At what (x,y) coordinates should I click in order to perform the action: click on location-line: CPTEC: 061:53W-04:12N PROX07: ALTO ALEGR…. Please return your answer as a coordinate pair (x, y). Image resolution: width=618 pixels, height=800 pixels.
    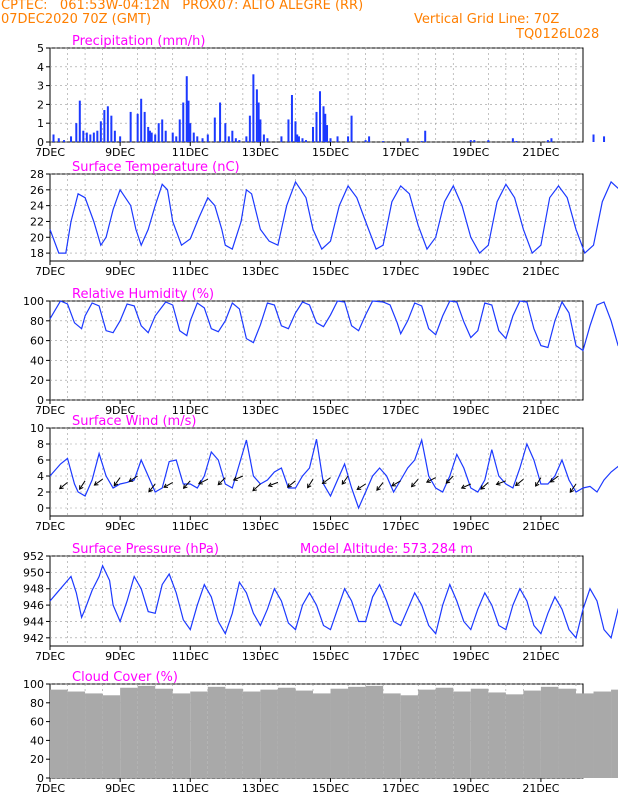
    Looking at the image, I should click on (182, 6).